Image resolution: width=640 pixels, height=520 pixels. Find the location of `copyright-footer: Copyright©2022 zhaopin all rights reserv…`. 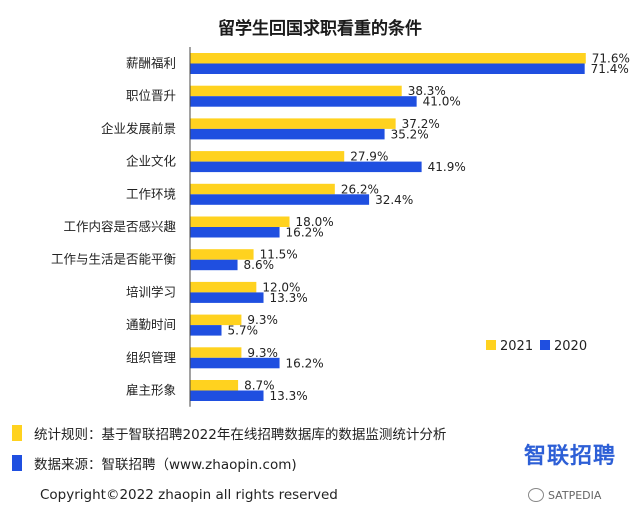

copyright-footer: Copyright©2022 zhaopin all rights reserv… is located at coordinates (189, 495).